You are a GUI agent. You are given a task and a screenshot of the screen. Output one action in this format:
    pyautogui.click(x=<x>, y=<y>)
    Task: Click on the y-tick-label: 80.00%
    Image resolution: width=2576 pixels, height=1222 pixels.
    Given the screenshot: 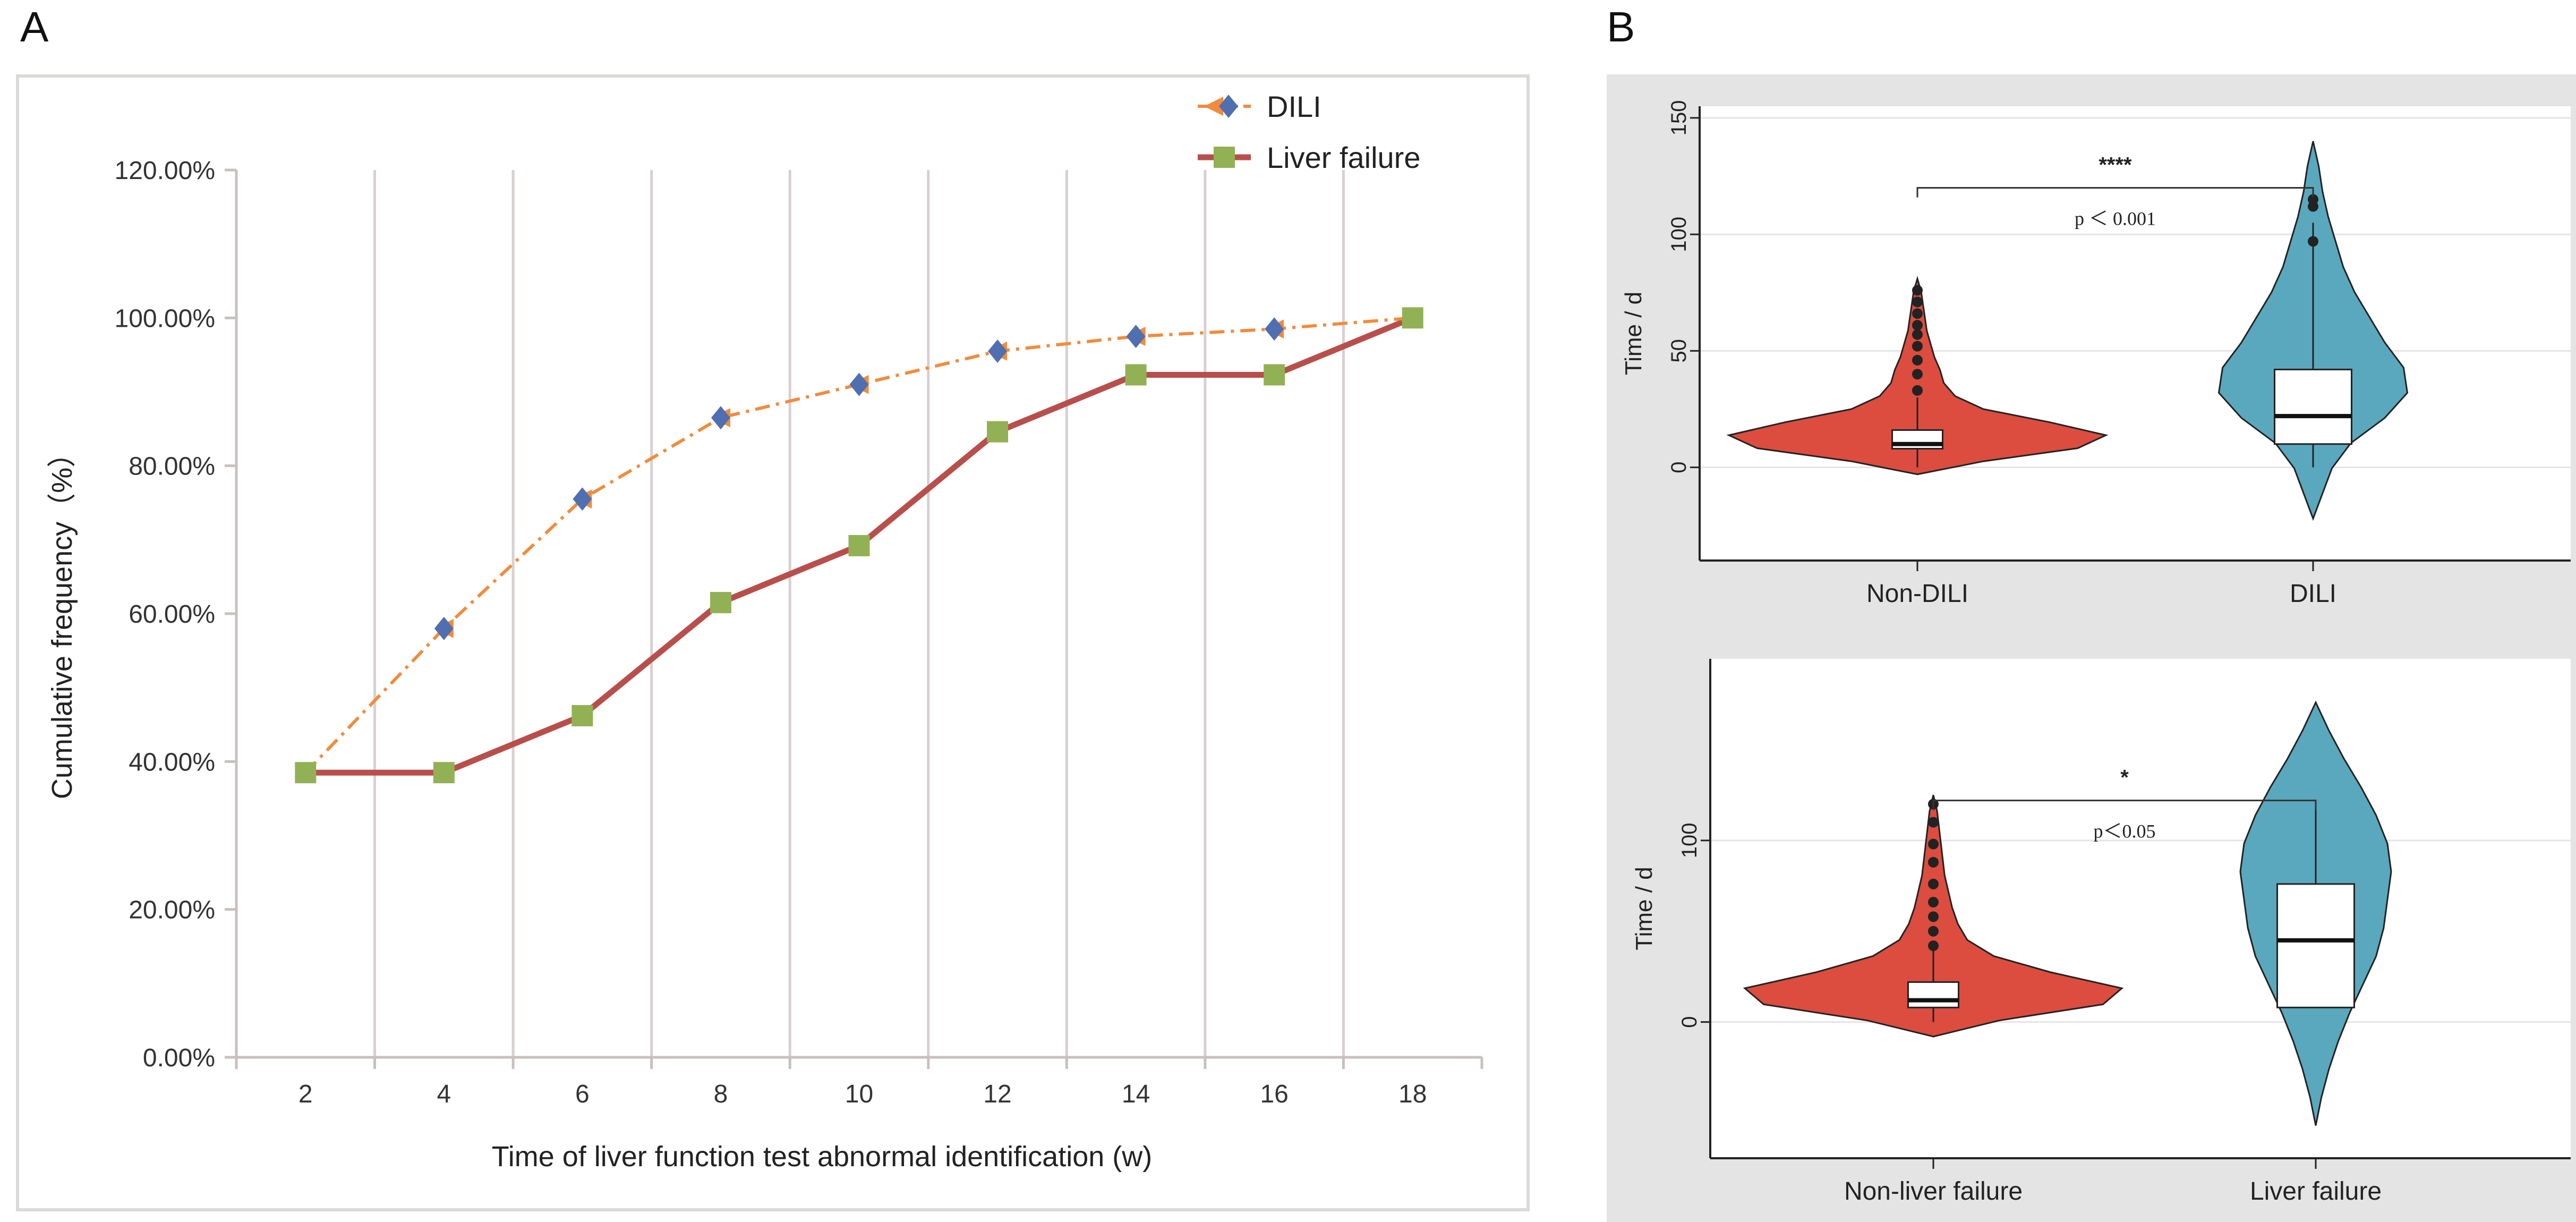 What is the action you would take?
    pyautogui.click(x=172, y=467)
    